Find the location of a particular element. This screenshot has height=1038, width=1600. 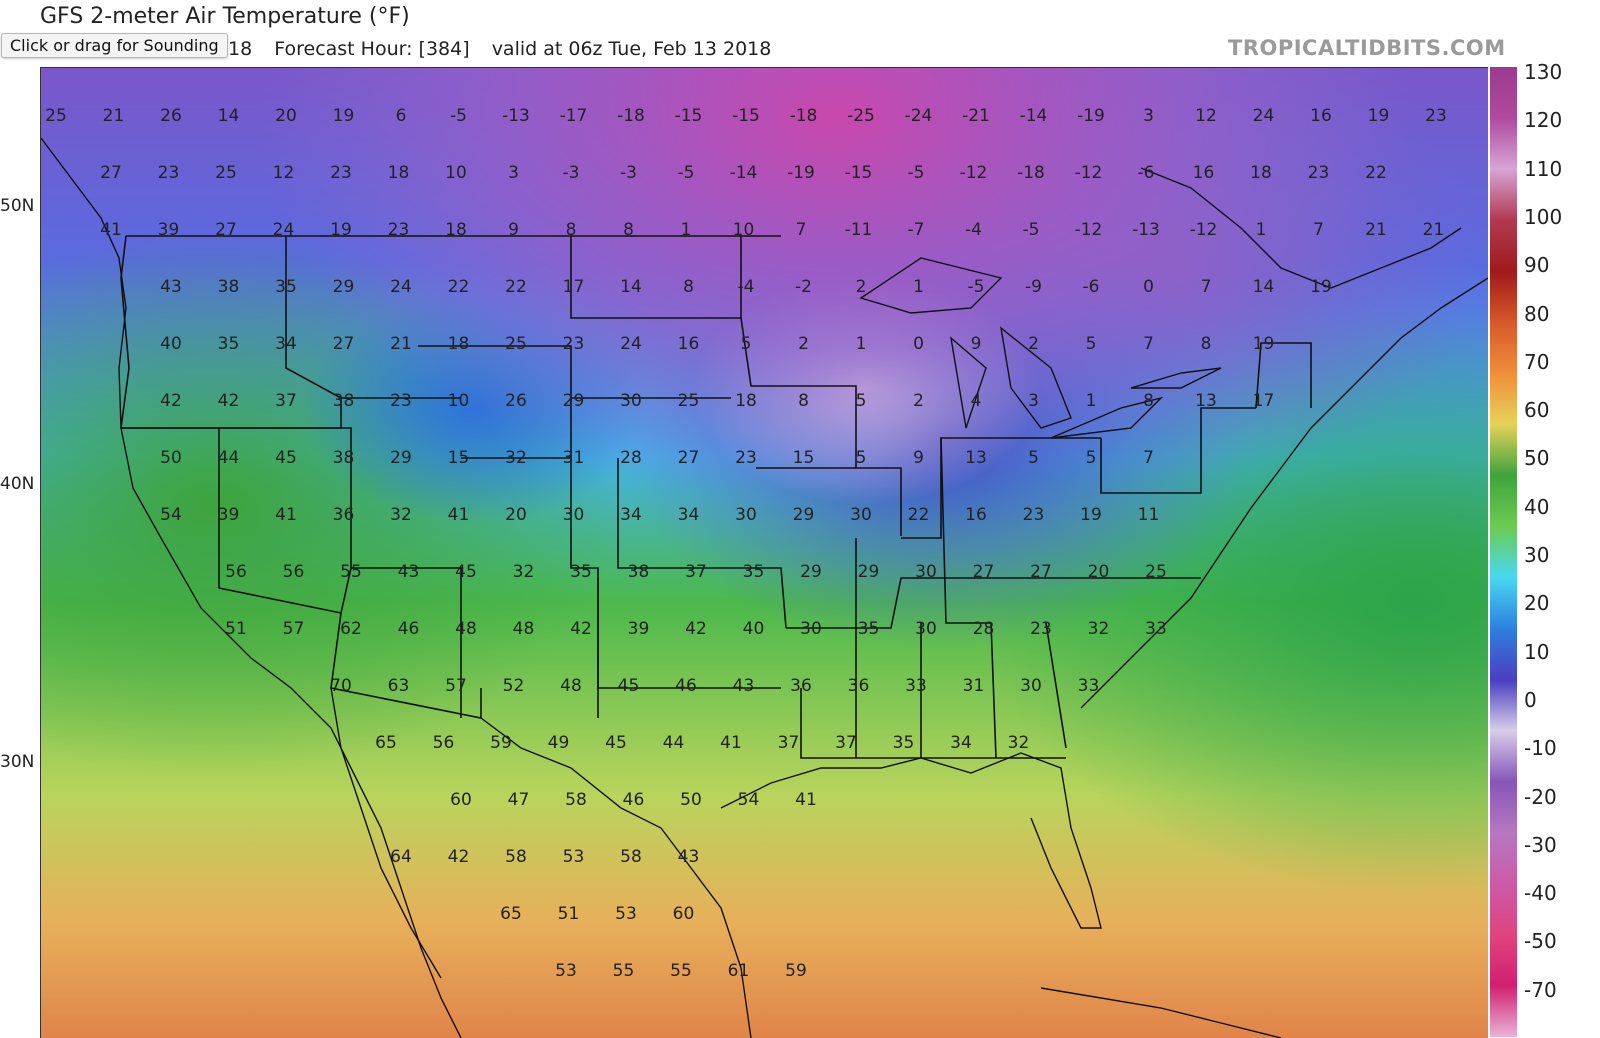

grid-value-label: 37 is located at coordinates (846, 743).